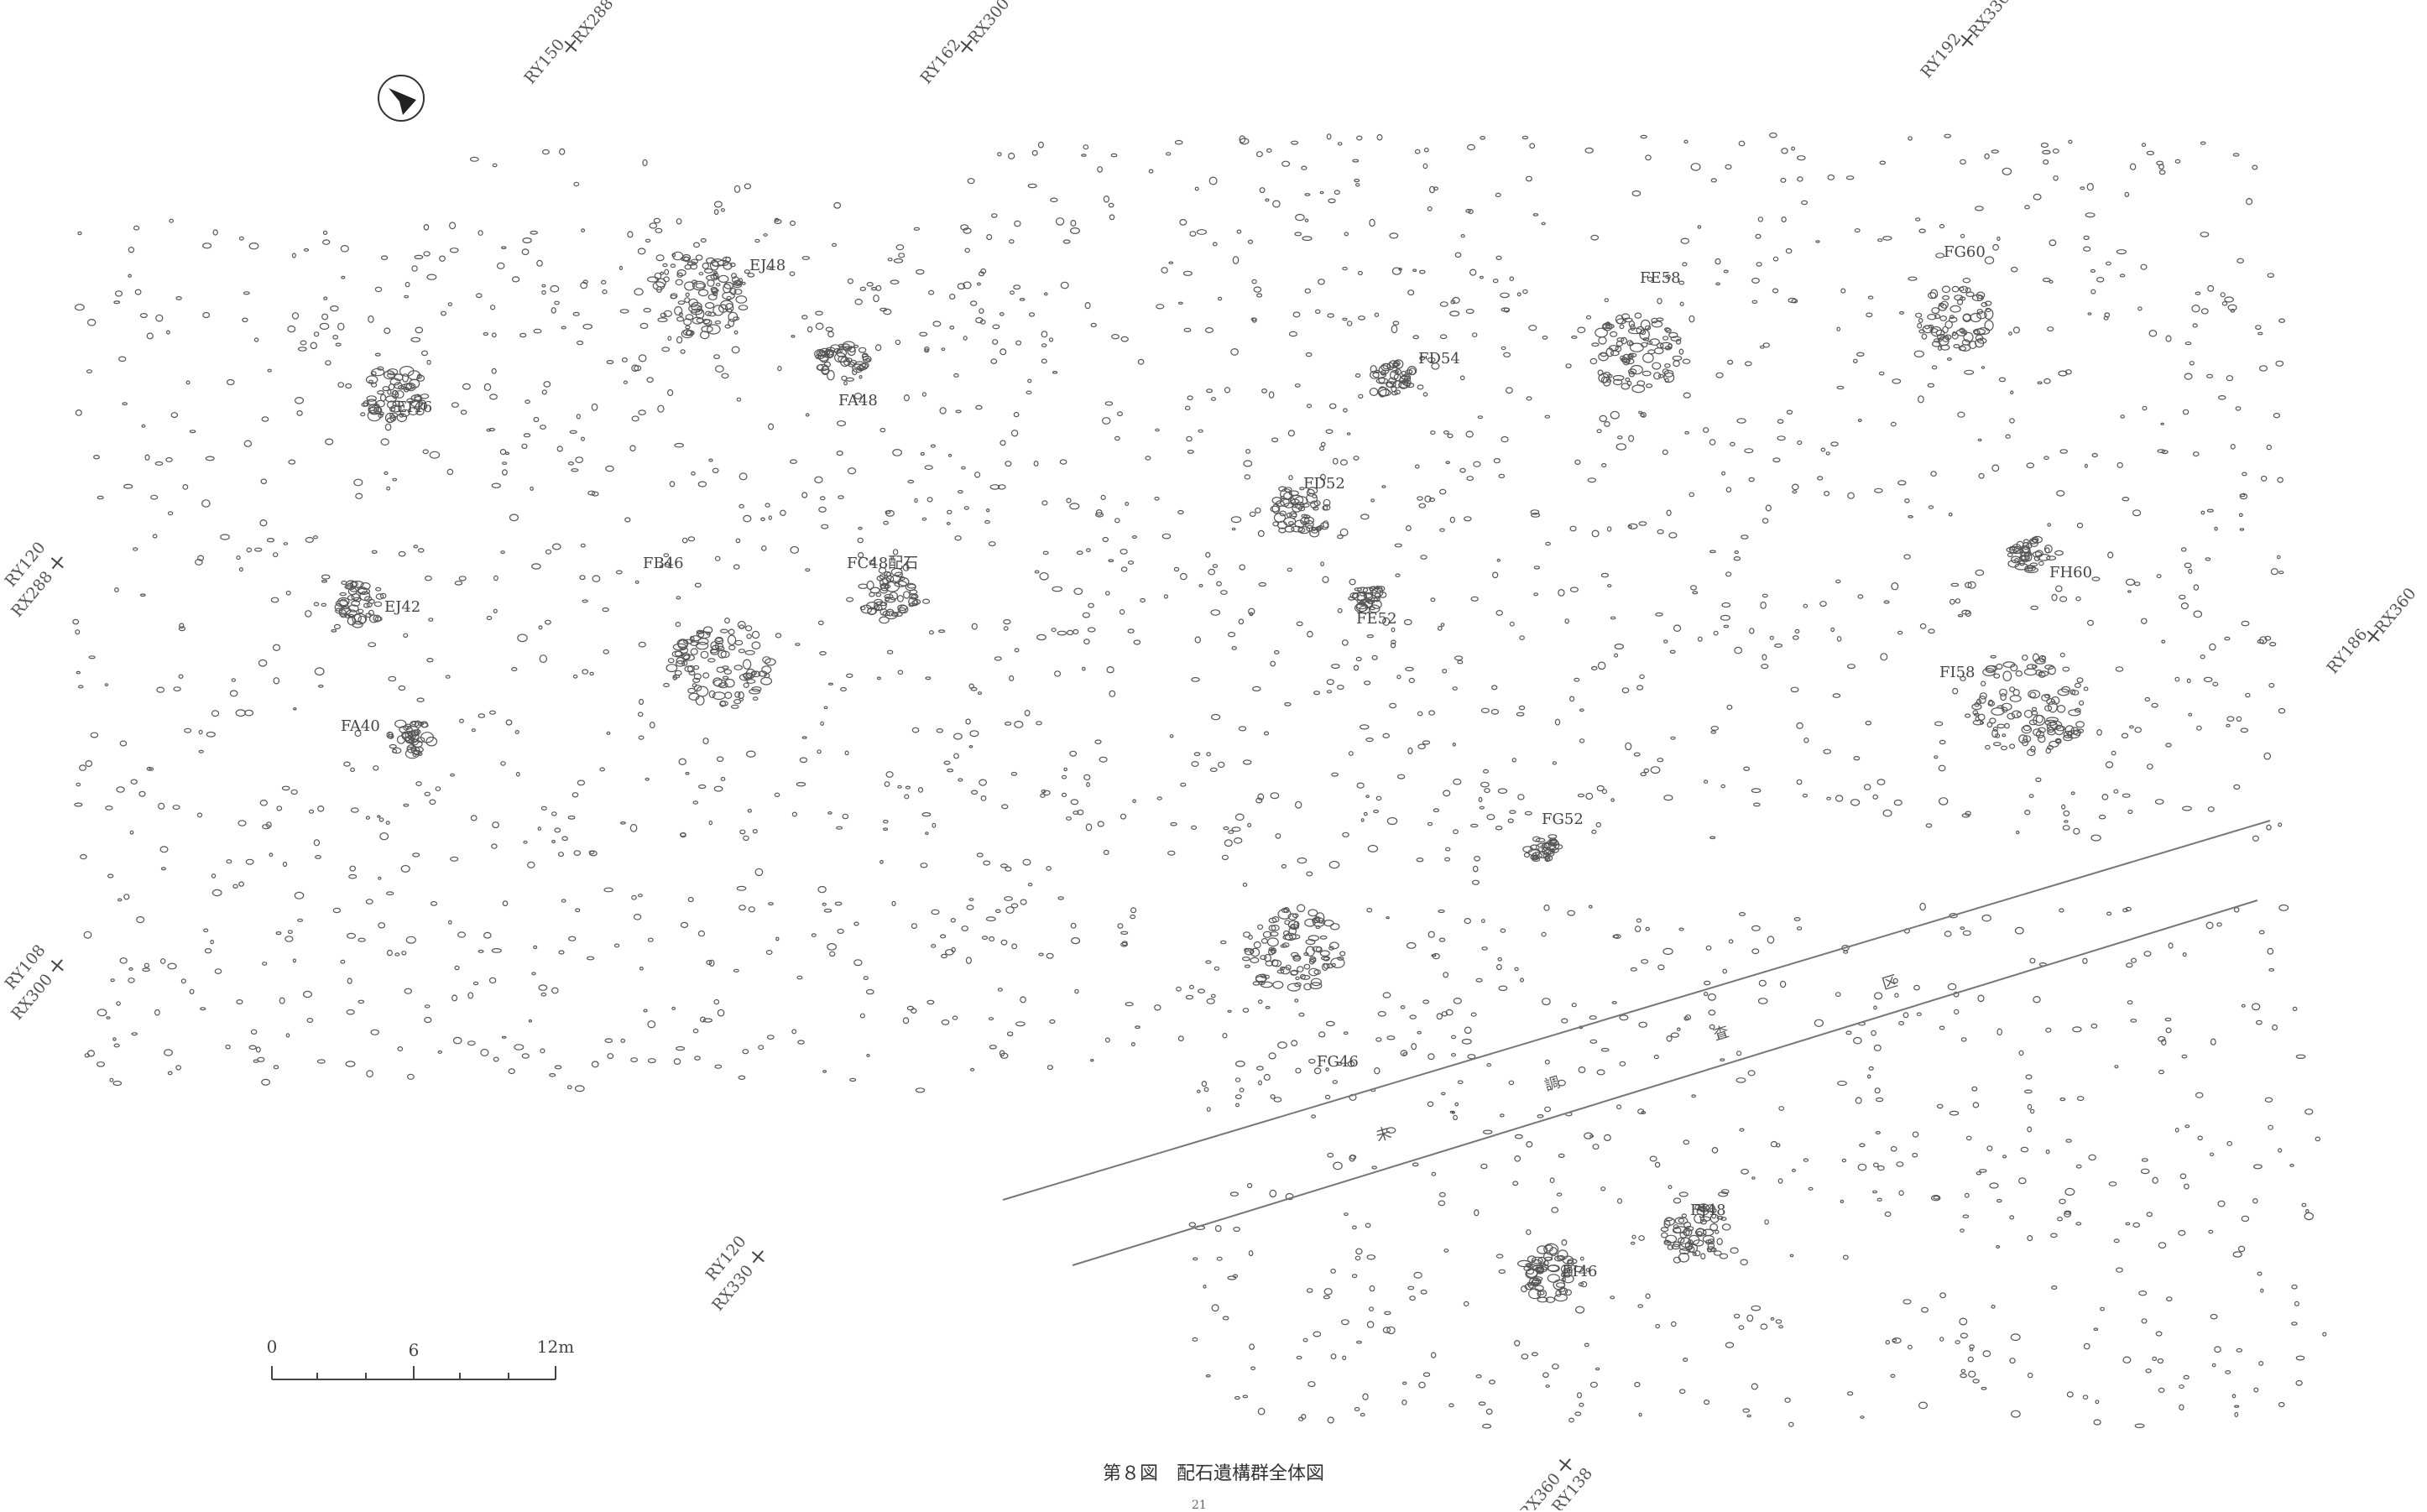 The width and height of the screenshot is (2427, 1512). Describe the element at coordinates (544, 61) in the screenshot. I see `svg-text: RY150` at that location.